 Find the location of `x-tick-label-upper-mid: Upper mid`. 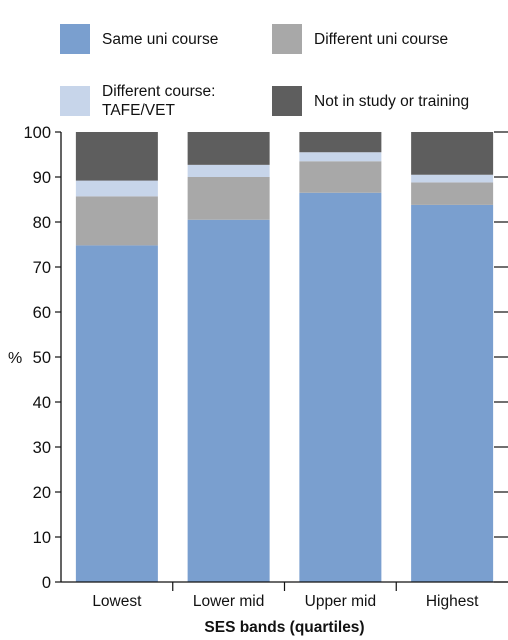

x-tick-label-upper-mid: Upper mid is located at coordinates (341, 601).